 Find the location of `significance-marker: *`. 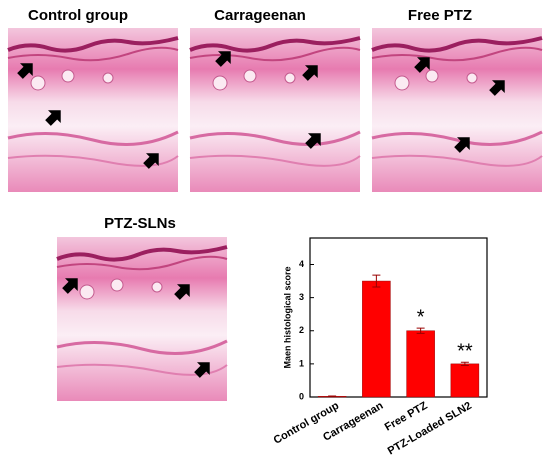

significance-marker: * is located at coordinates (421, 317).